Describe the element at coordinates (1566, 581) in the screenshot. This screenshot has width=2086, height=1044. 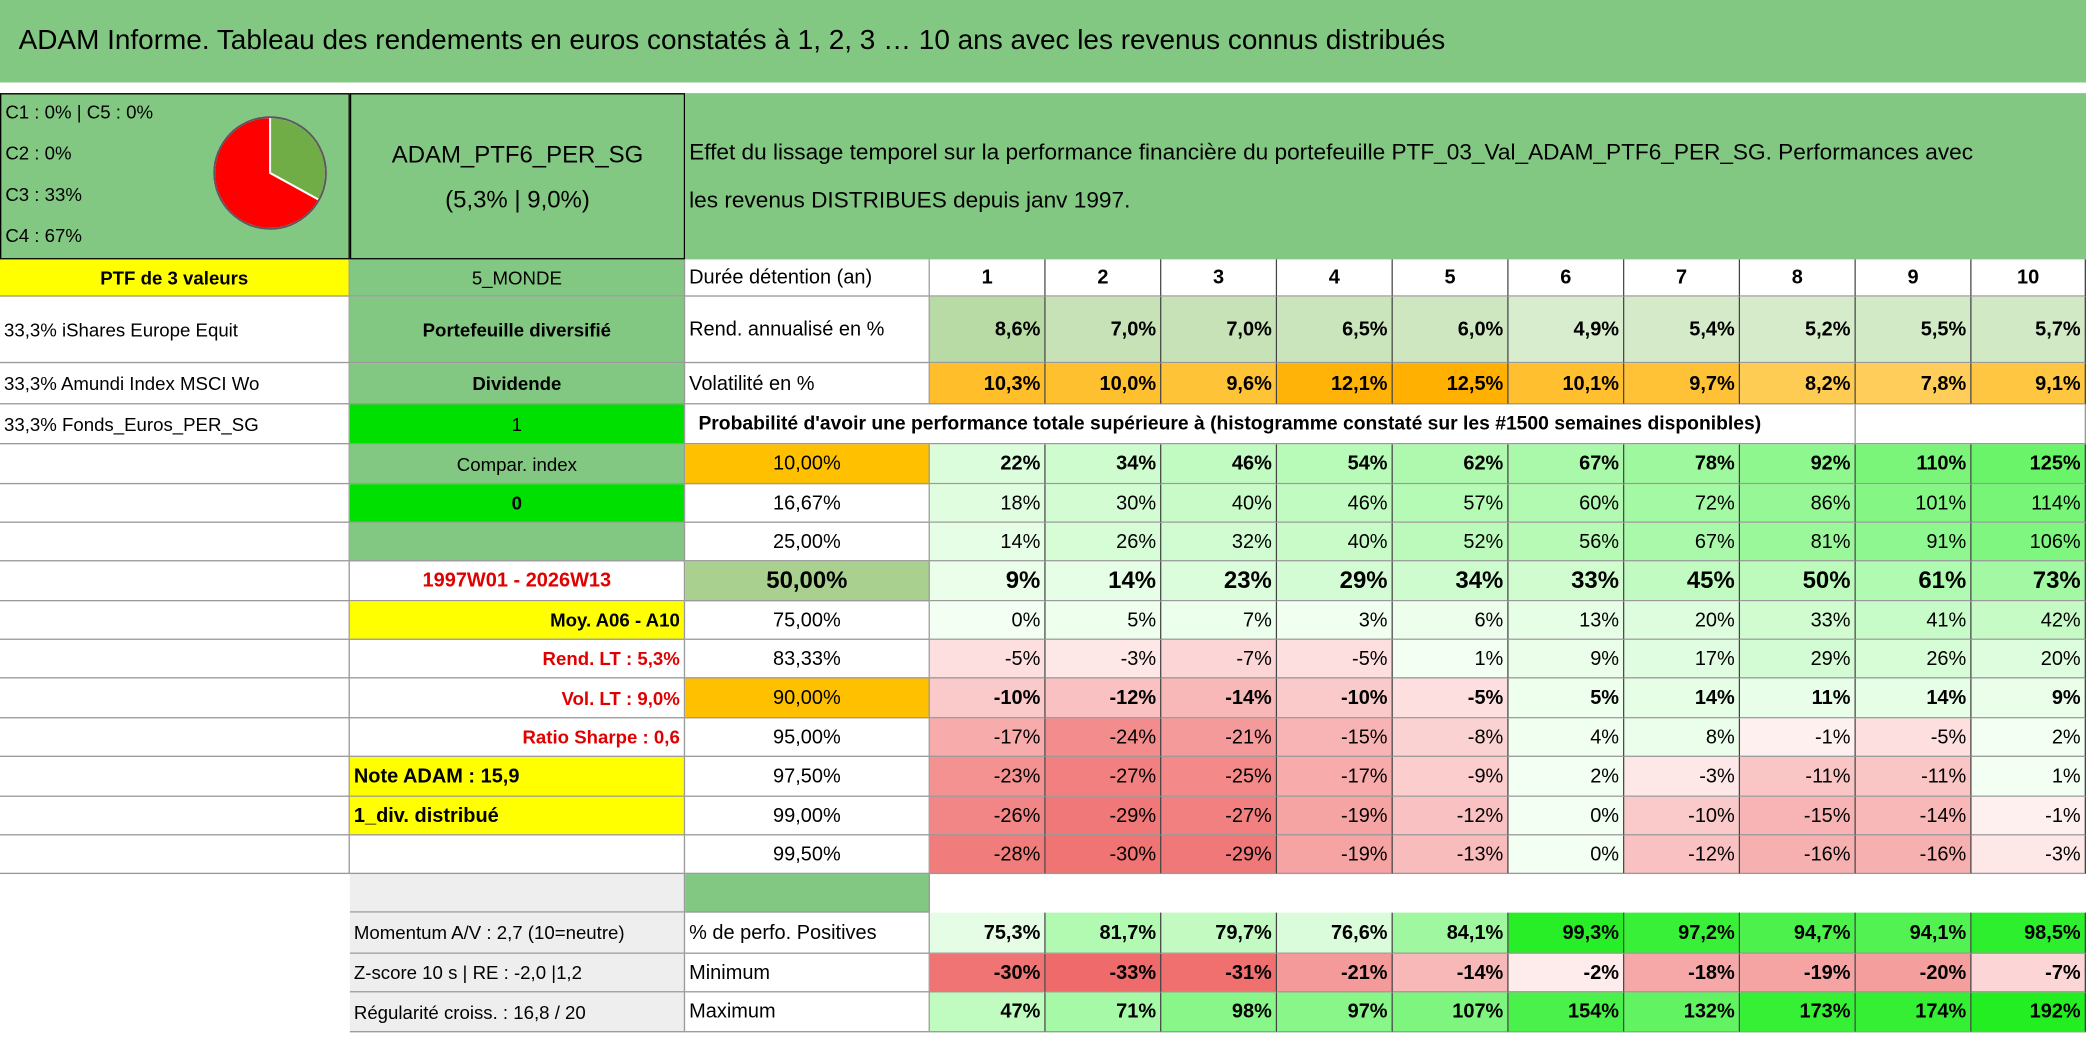
I see `value-cell: 33%` at that location.